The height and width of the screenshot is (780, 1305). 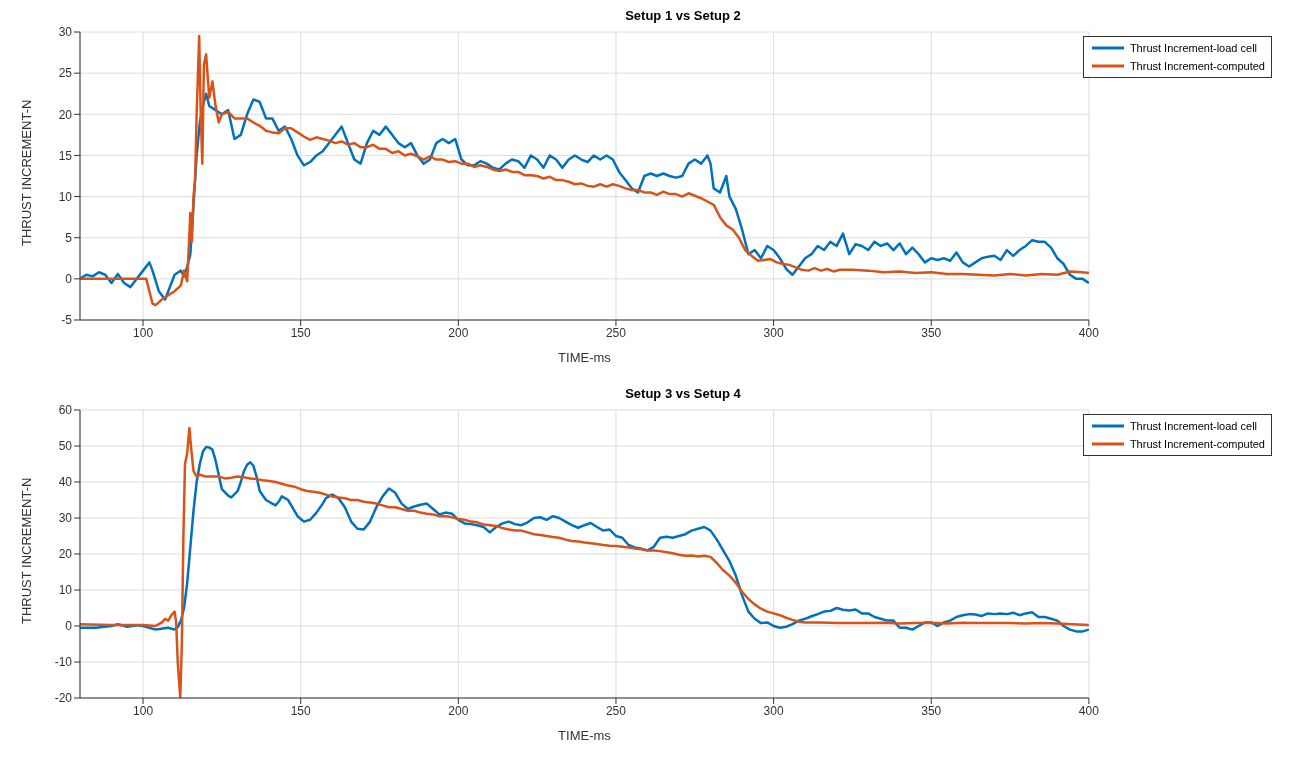 I want to click on y-tick-label: -10, so click(x=63, y=662).